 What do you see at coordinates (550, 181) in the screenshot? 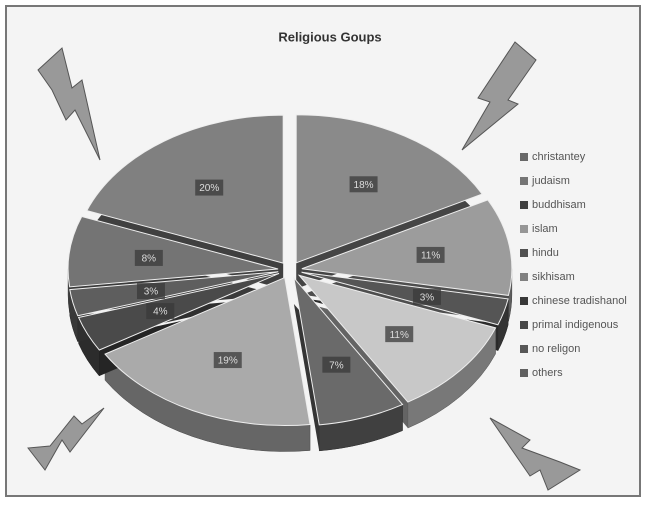
I see `legend-label: judaism` at bounding box center [550, 181].